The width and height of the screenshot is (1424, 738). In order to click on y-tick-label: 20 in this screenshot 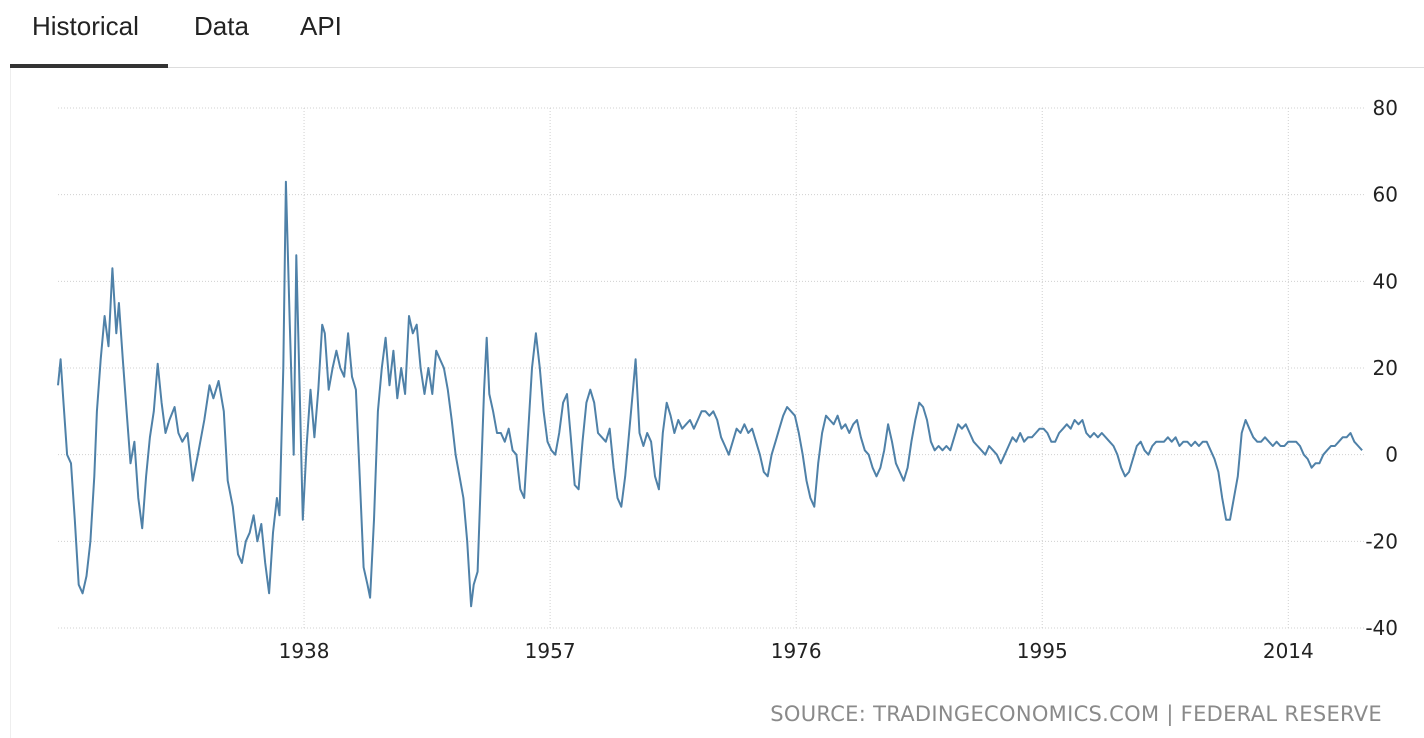, I will do `click(1385, 368)`.